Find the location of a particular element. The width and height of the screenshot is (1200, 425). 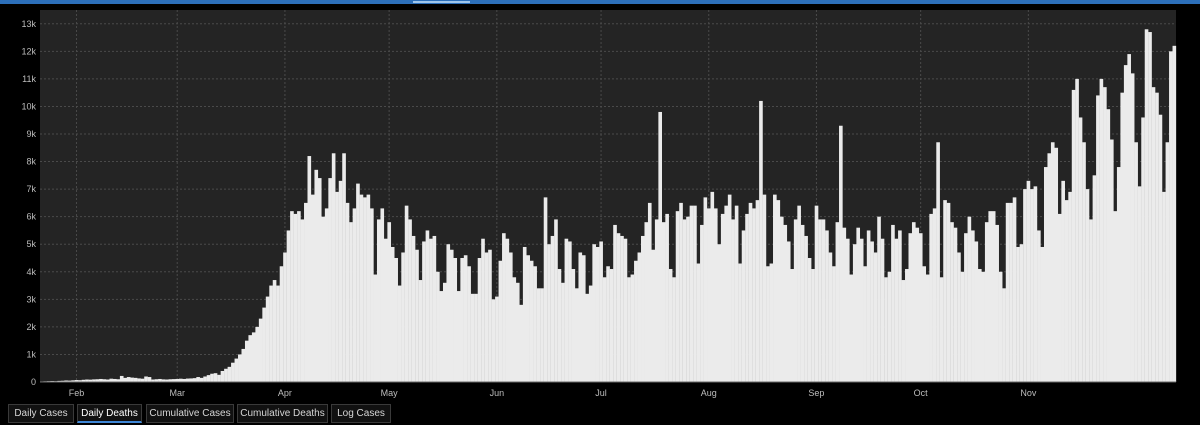

page-indicator is located at coordinates (441, 2).